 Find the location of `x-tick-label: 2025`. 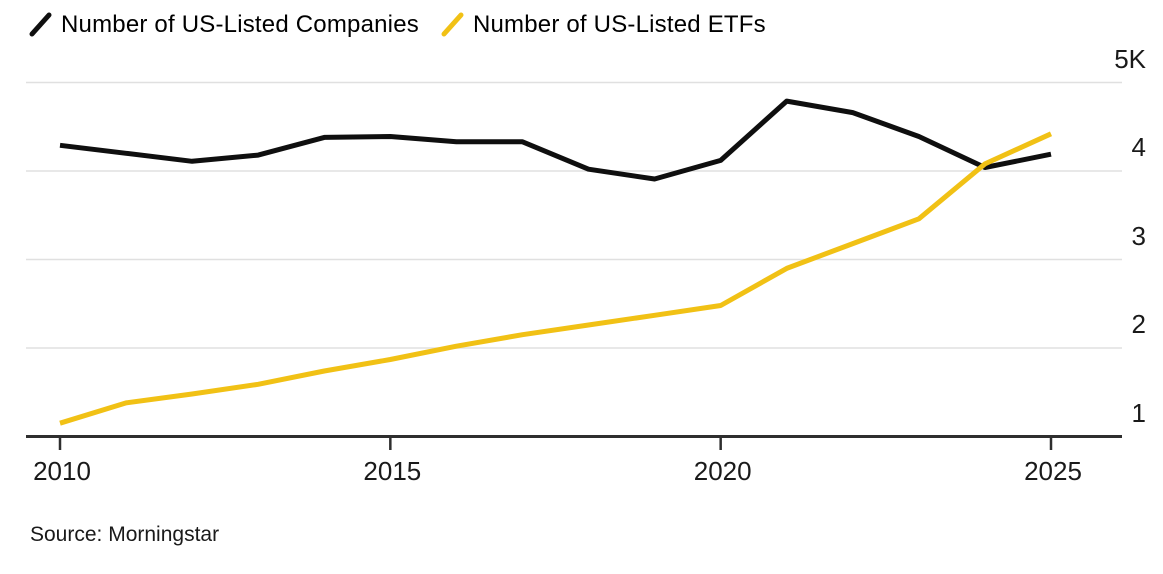

x-tick-label: 2025 is located at coordinates (1053, 471).